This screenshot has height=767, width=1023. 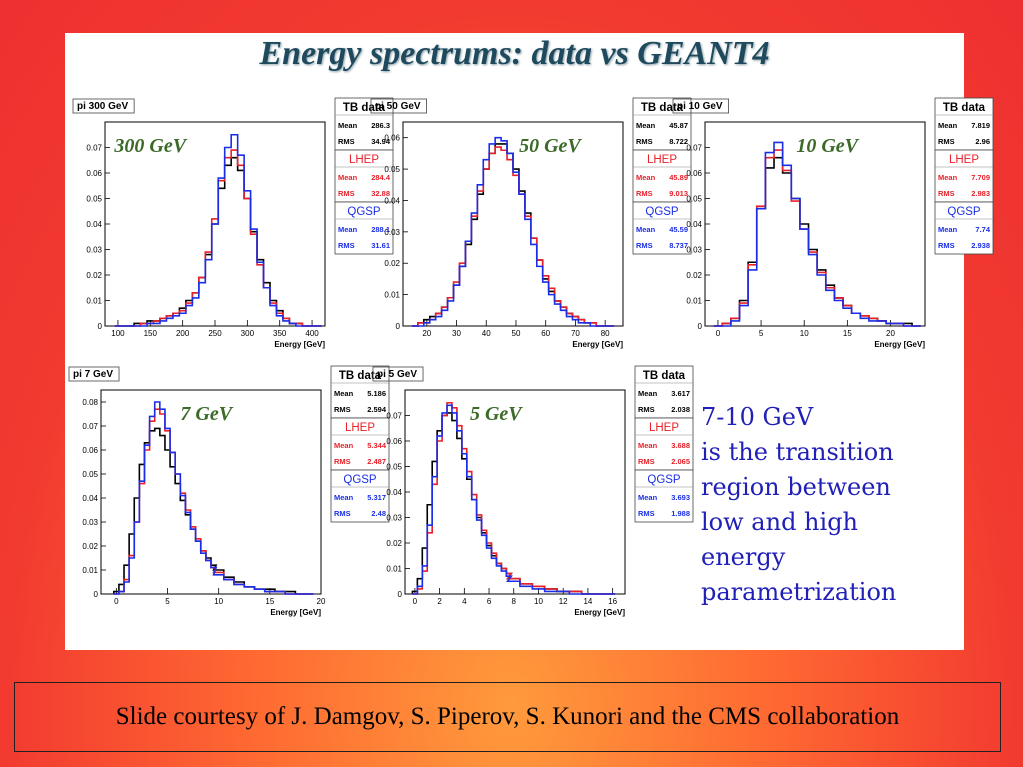 I want to click on x-tick-label: 6, so click(x=489, y=601).